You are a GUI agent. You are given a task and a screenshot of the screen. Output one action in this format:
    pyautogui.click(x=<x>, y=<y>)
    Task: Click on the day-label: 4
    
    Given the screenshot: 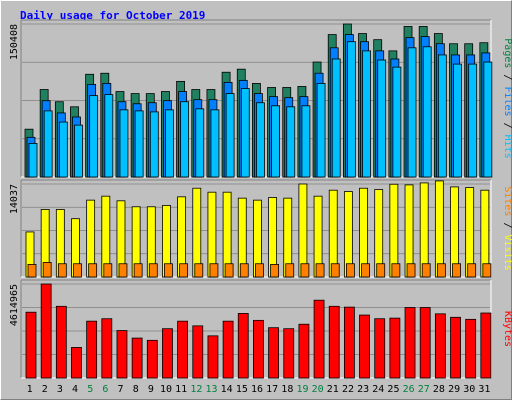 What is the action you would take?
    pyautogui.click(x=75, y=389)
    